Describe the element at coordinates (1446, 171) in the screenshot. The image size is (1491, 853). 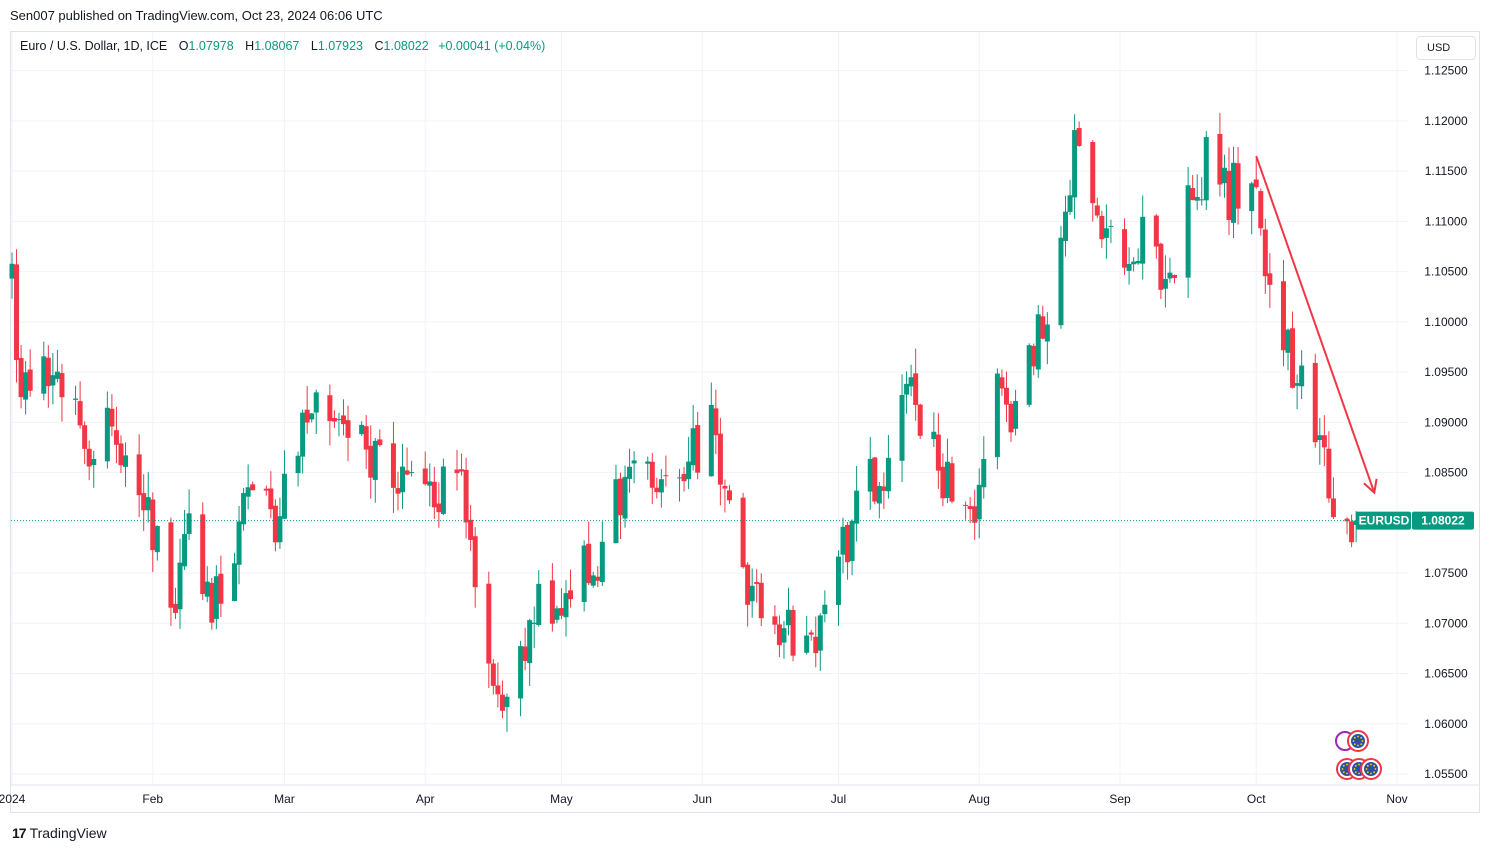
I see `y-tick-label: 1.11500` at that location.